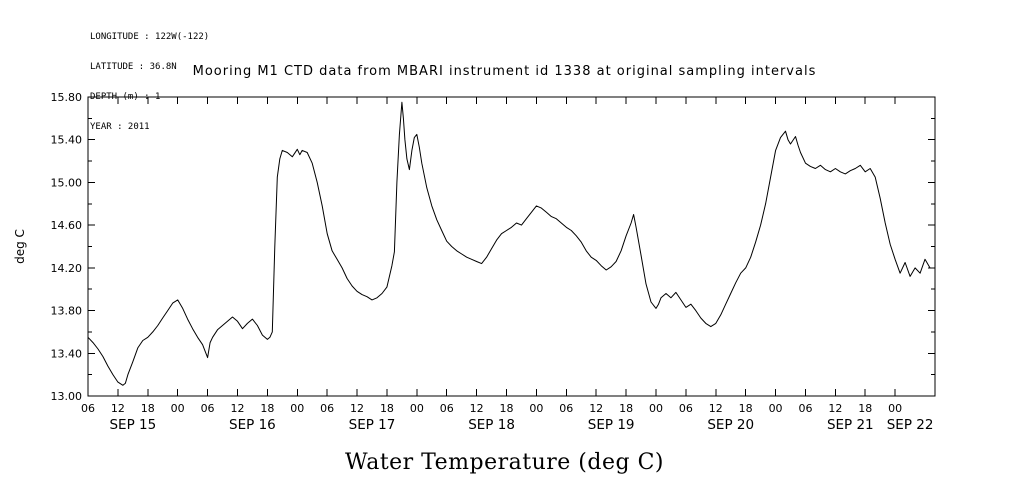 Image resolution: width=1009 pixels, height=504 pixels. I want to click on metadata-latitude: LATITUDE : 36.8N, so click(133, 67).